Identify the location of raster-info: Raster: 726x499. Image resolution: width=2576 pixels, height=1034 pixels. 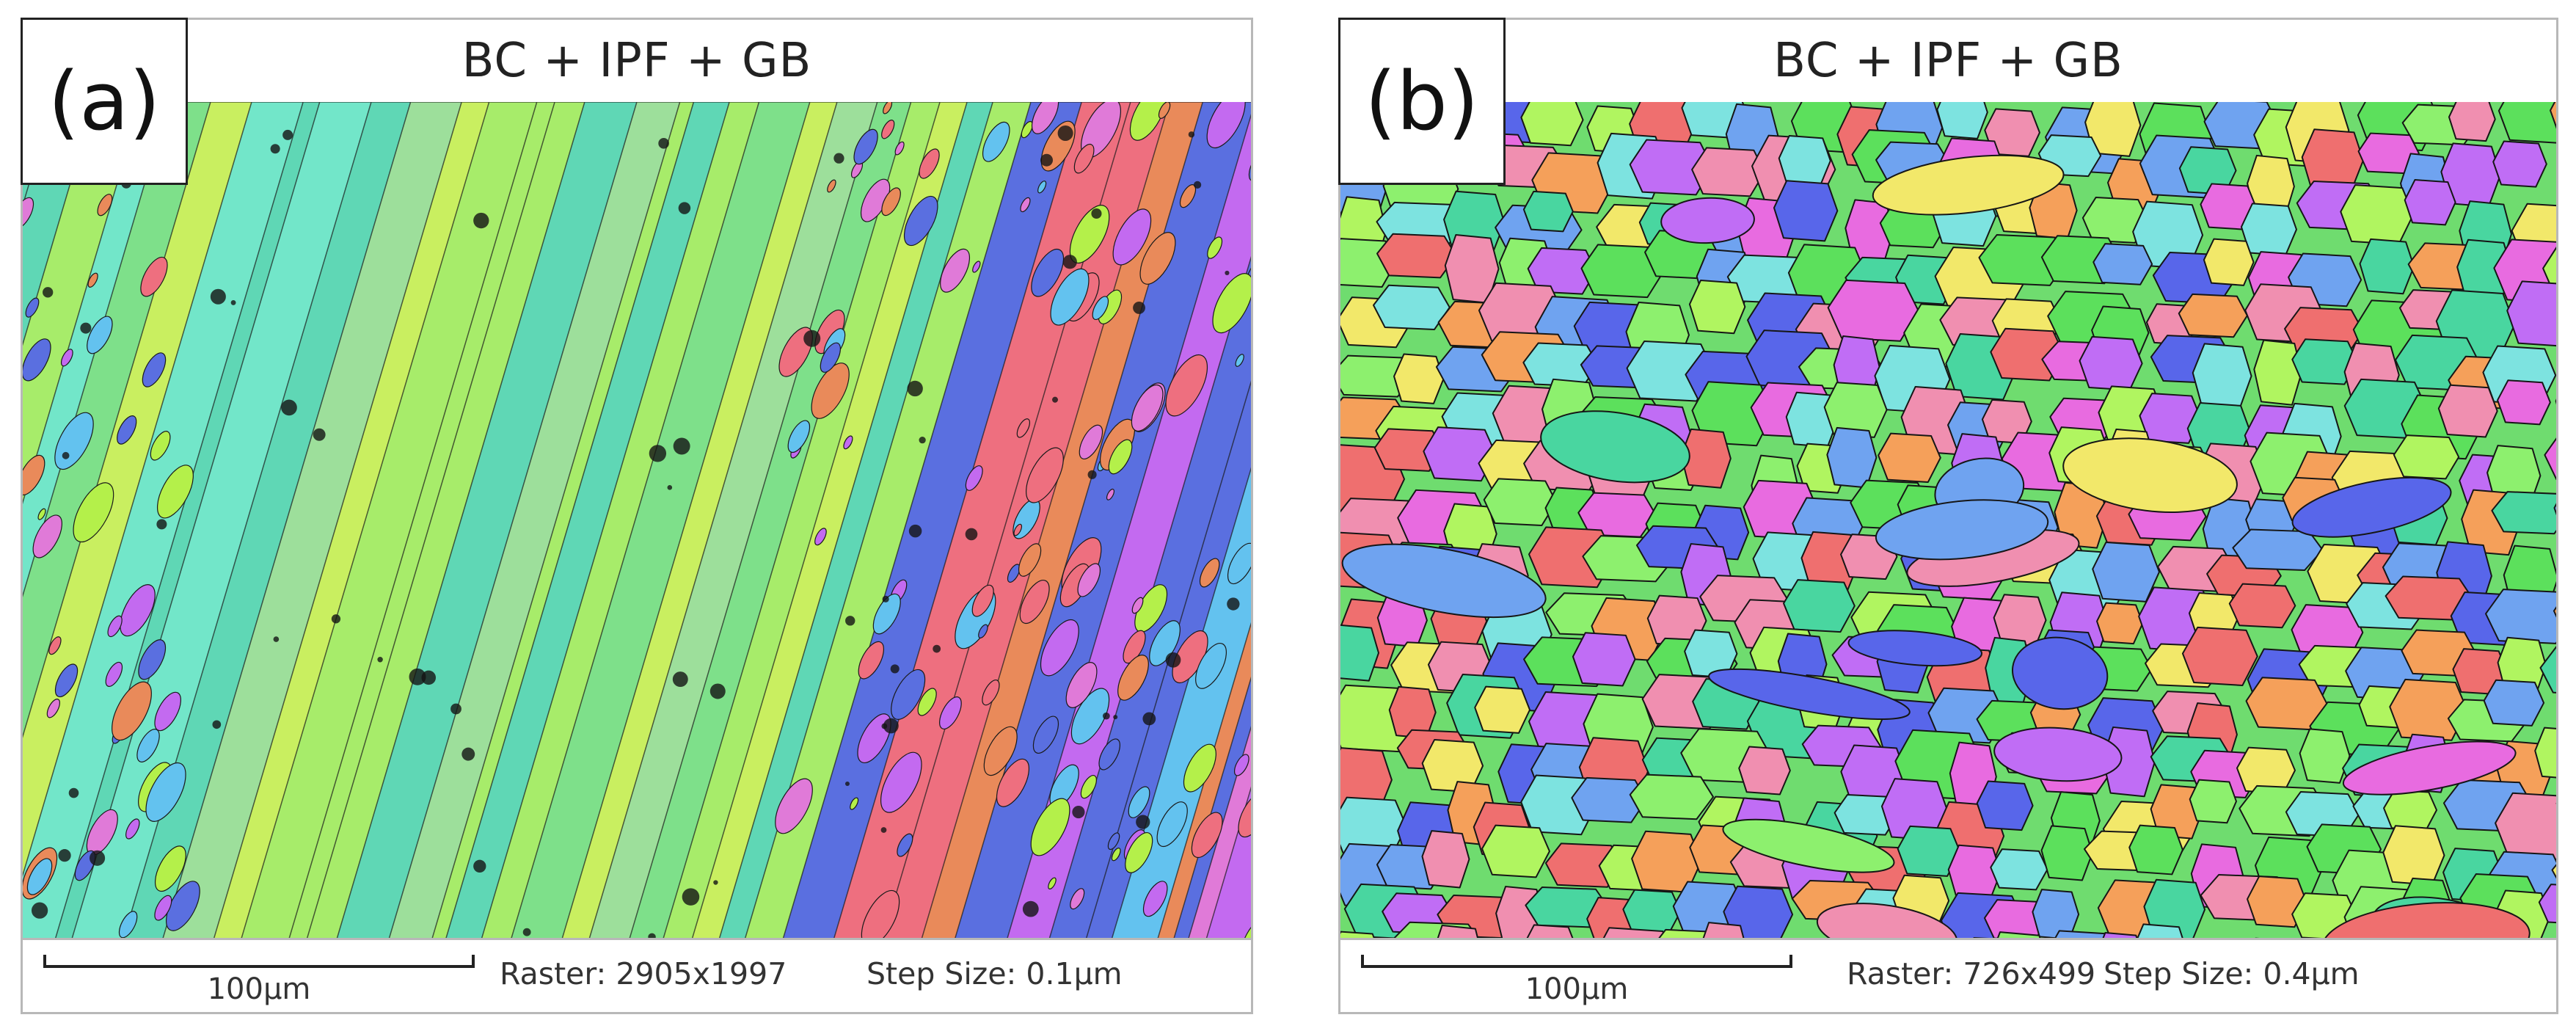
(1972, 973).